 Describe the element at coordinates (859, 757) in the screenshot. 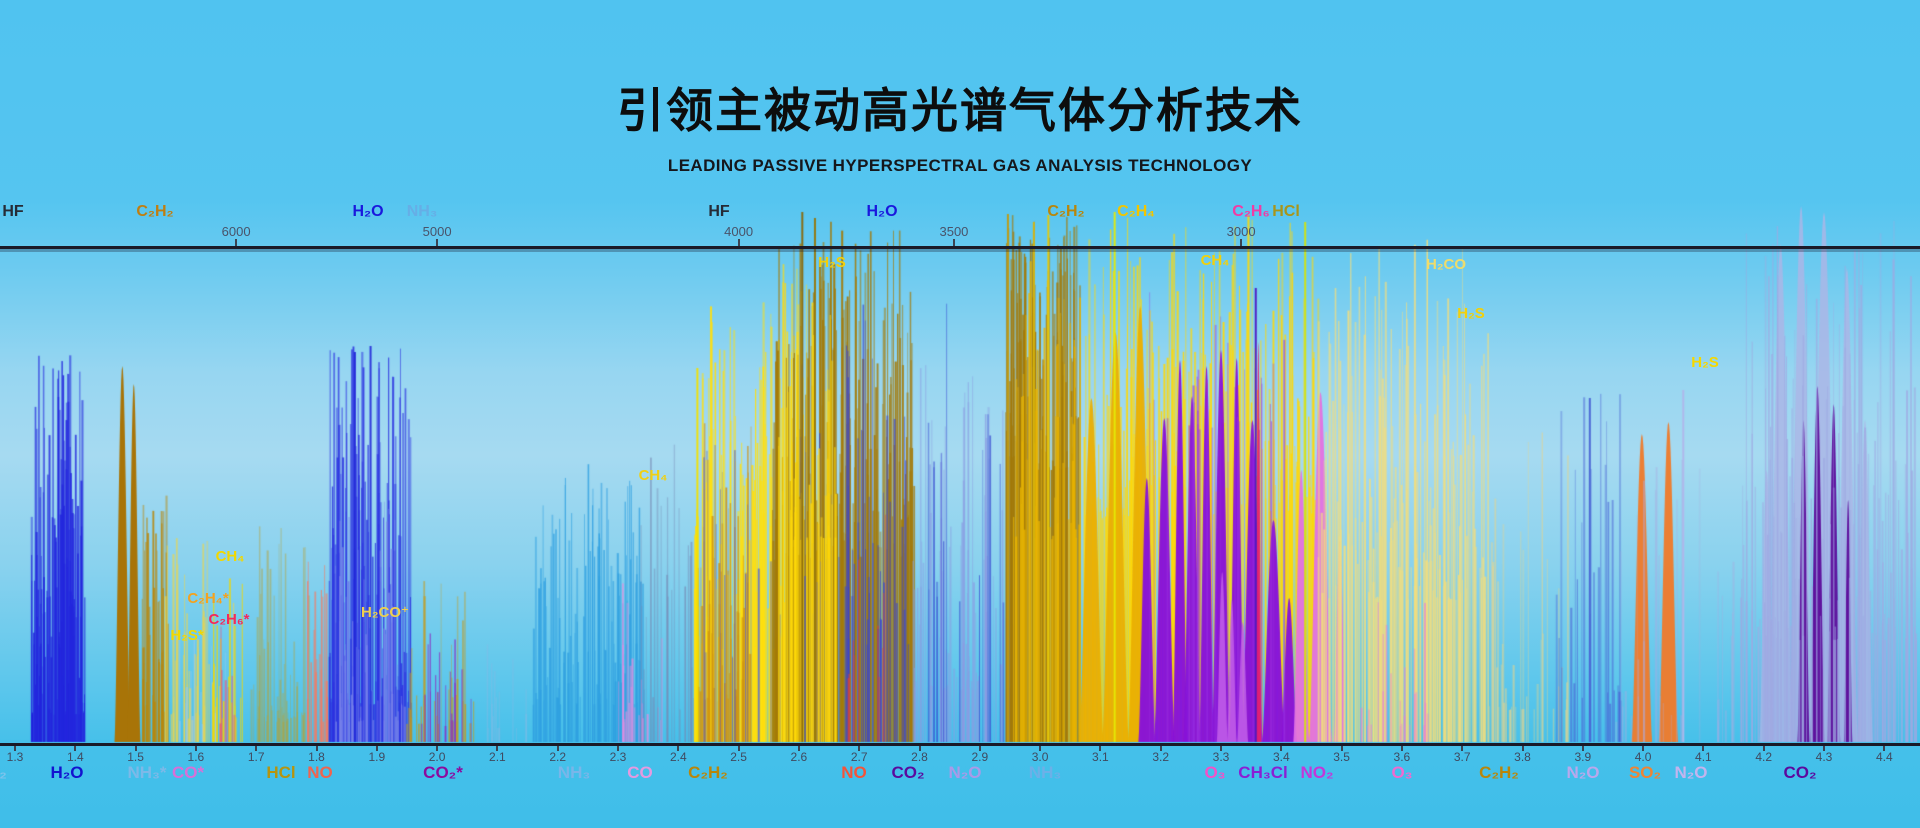

I see `wavelength-tick-label: 2.7` at that location.